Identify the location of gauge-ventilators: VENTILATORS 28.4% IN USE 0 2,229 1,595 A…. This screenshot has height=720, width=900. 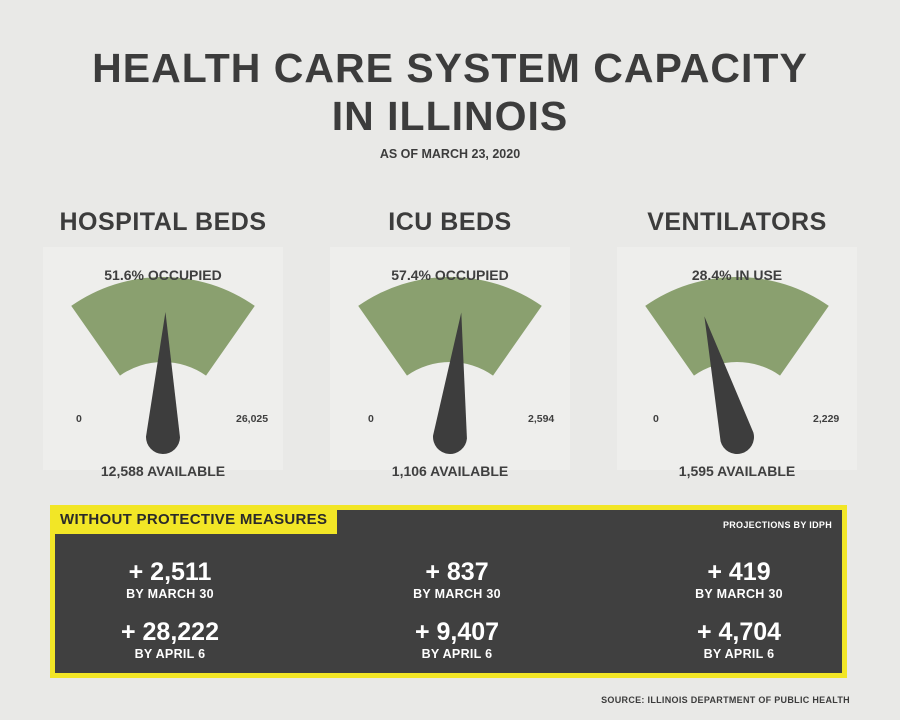
(737, 343).